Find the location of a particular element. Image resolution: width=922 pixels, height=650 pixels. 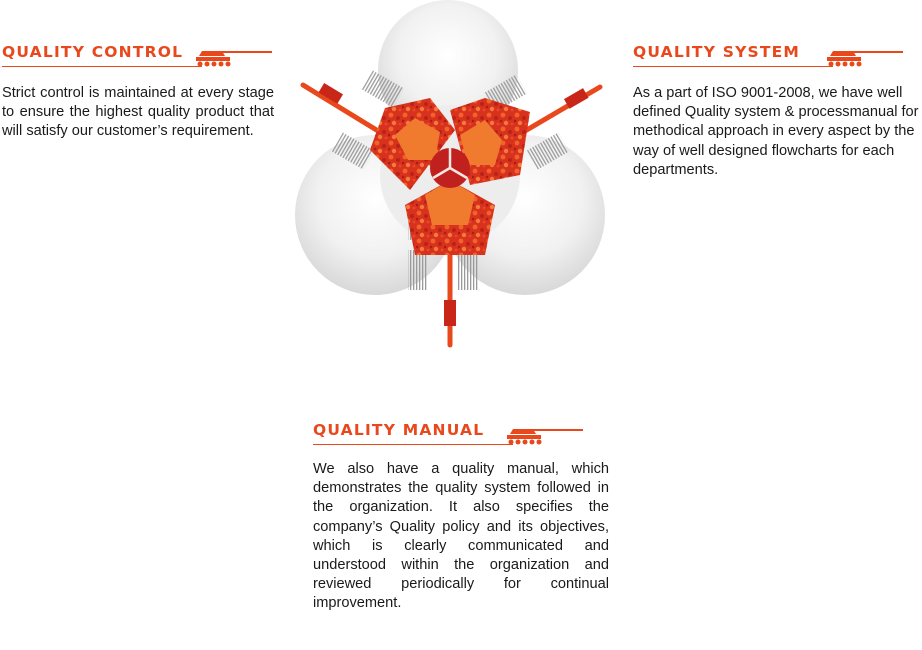

barrel-bands is located at coordinates (453, 204).